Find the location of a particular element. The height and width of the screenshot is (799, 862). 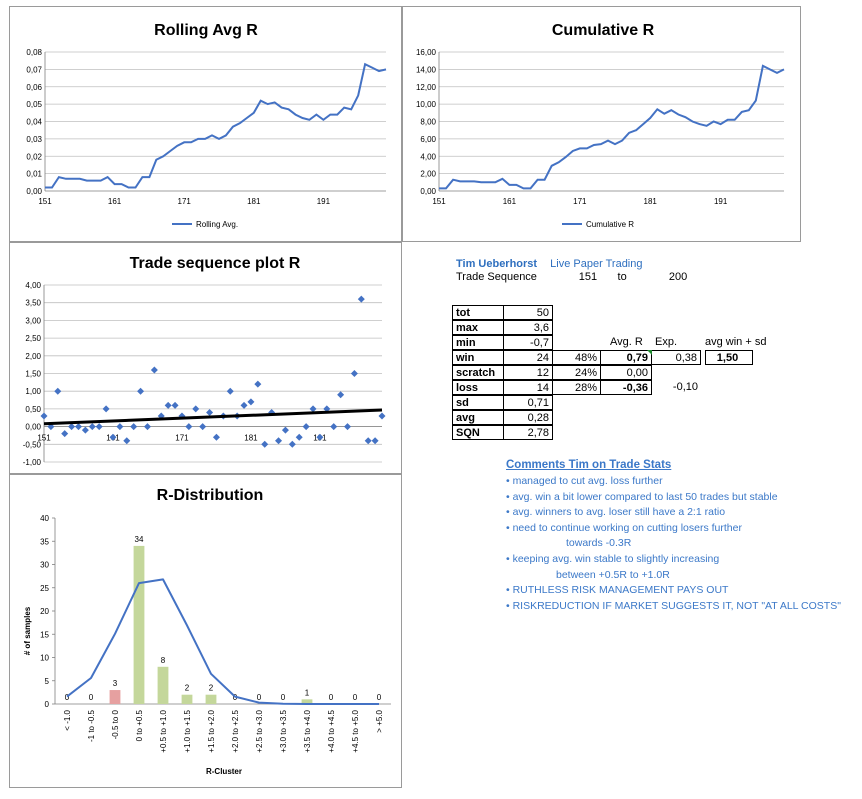

y-tick-label: 0,03 is located at coordinates (34, 139).